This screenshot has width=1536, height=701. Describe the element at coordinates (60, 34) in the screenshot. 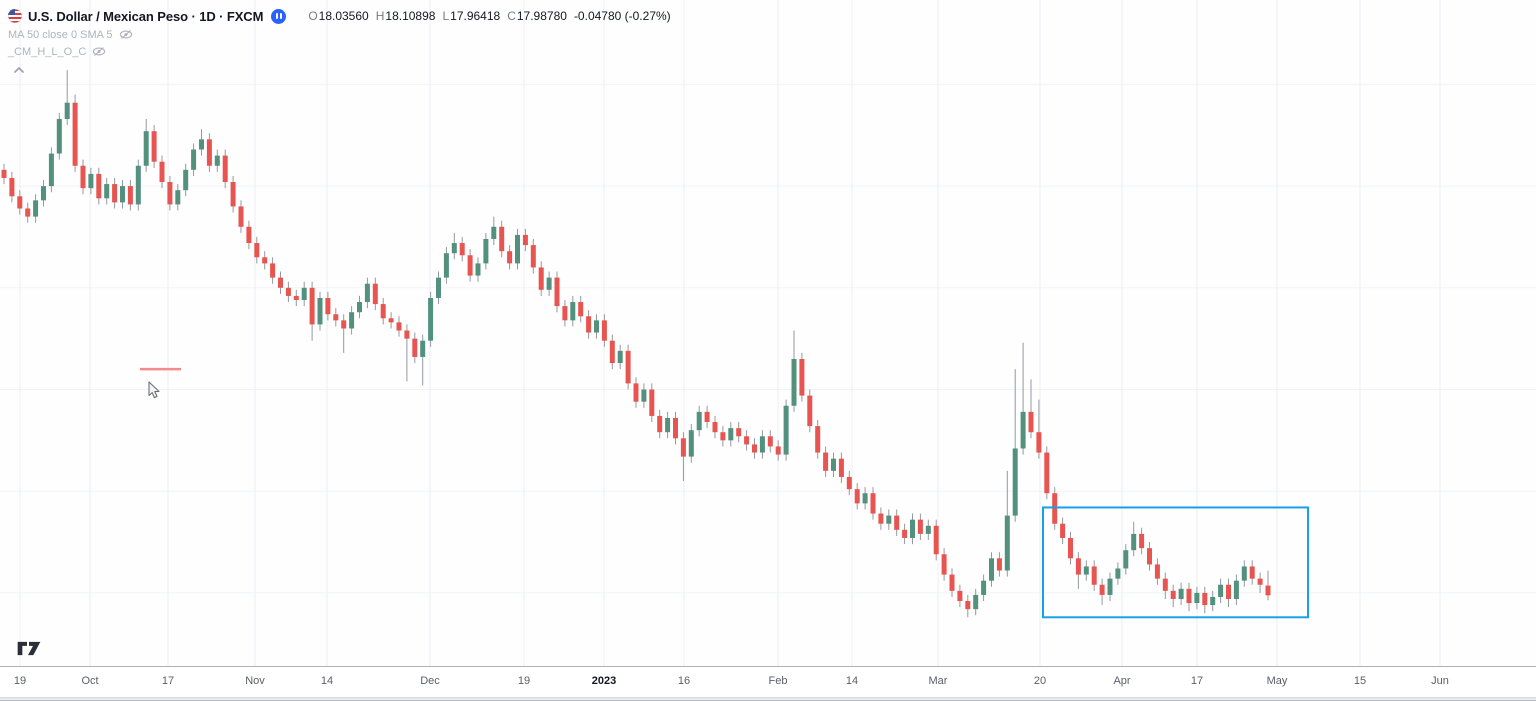

I see `indicator-label: MA 50 close 0 SMA 5` at that location.